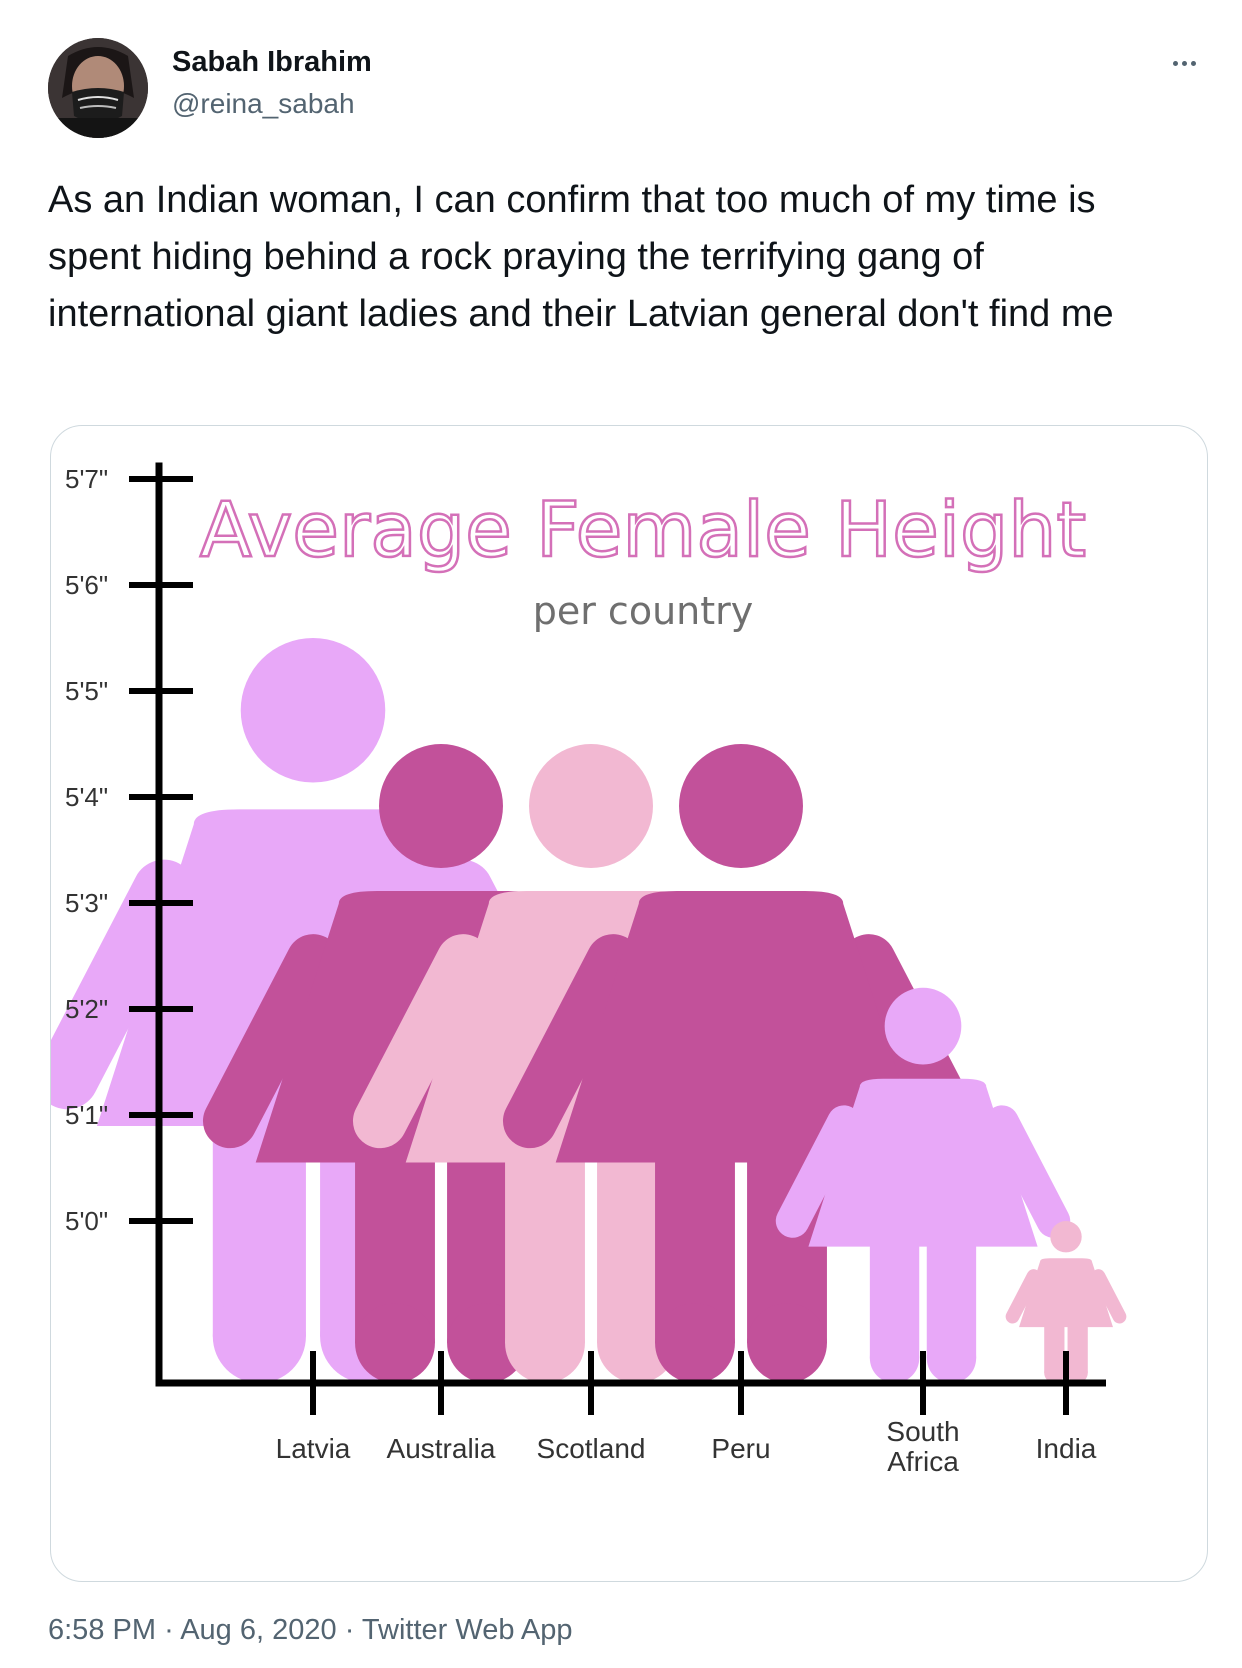  What do you see at coordinates (86, 797) in the screenshot?
I see `y-tick-label: 5'4"` at bounding box center [86, 797].